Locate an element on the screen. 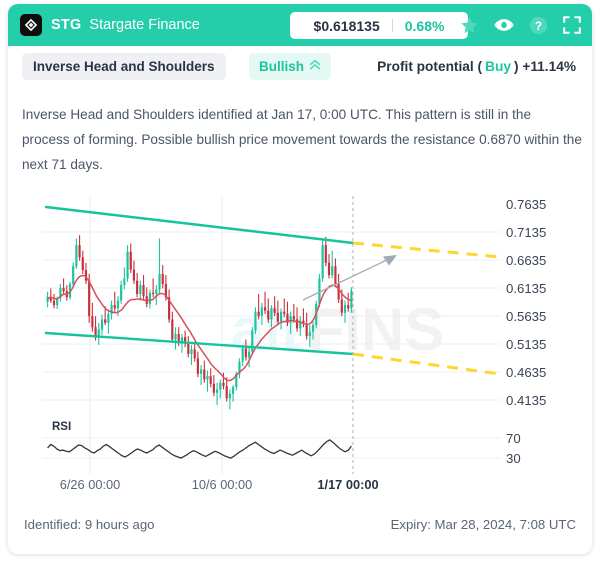 Image resolution: width=600 pixels, height=562 pixels. profit-potential: Profit potential ( Buy ) +11.14% is located at coordinates (476, 66).